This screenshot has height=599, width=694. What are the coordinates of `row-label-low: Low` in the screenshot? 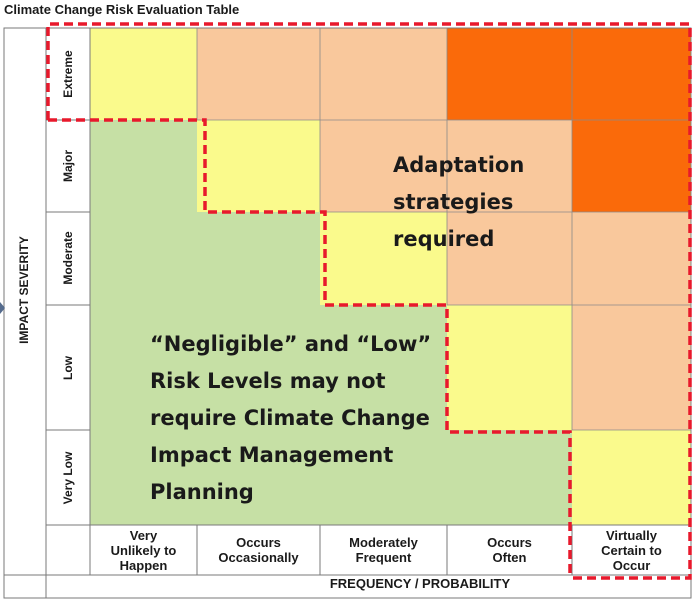 It's located at (68, 368).